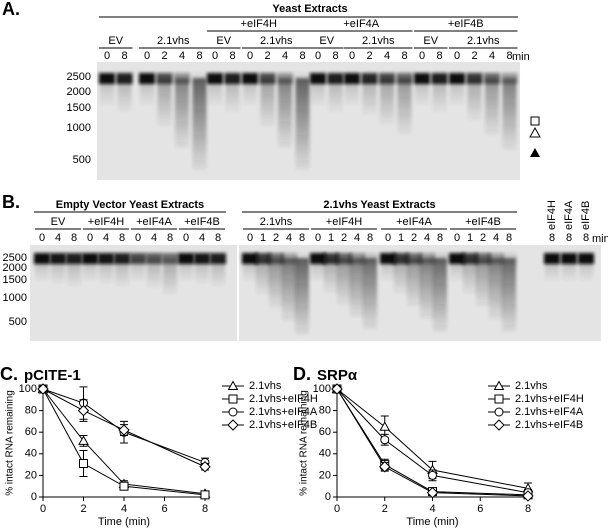 The image size is (608, 530). What do you see at coordinates (31, 475) in the screenshot?
I see `y-tick-label: 20` at bounding box center [31, 475].